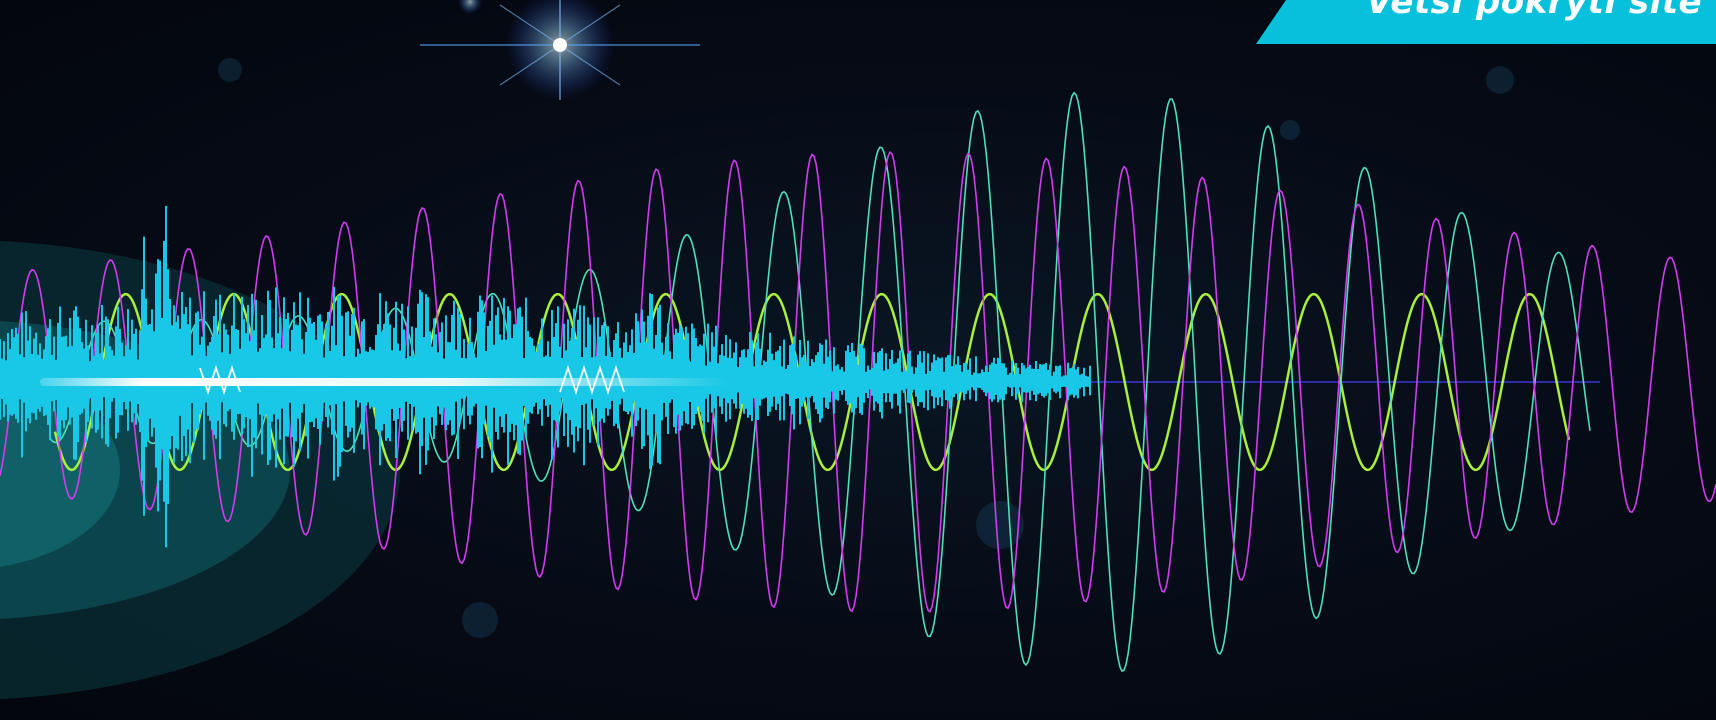 The height and width of the screenshot is (720, 1716). I want to click on tagline-text: Větší pokrytí sítě, so click(1534, 11).